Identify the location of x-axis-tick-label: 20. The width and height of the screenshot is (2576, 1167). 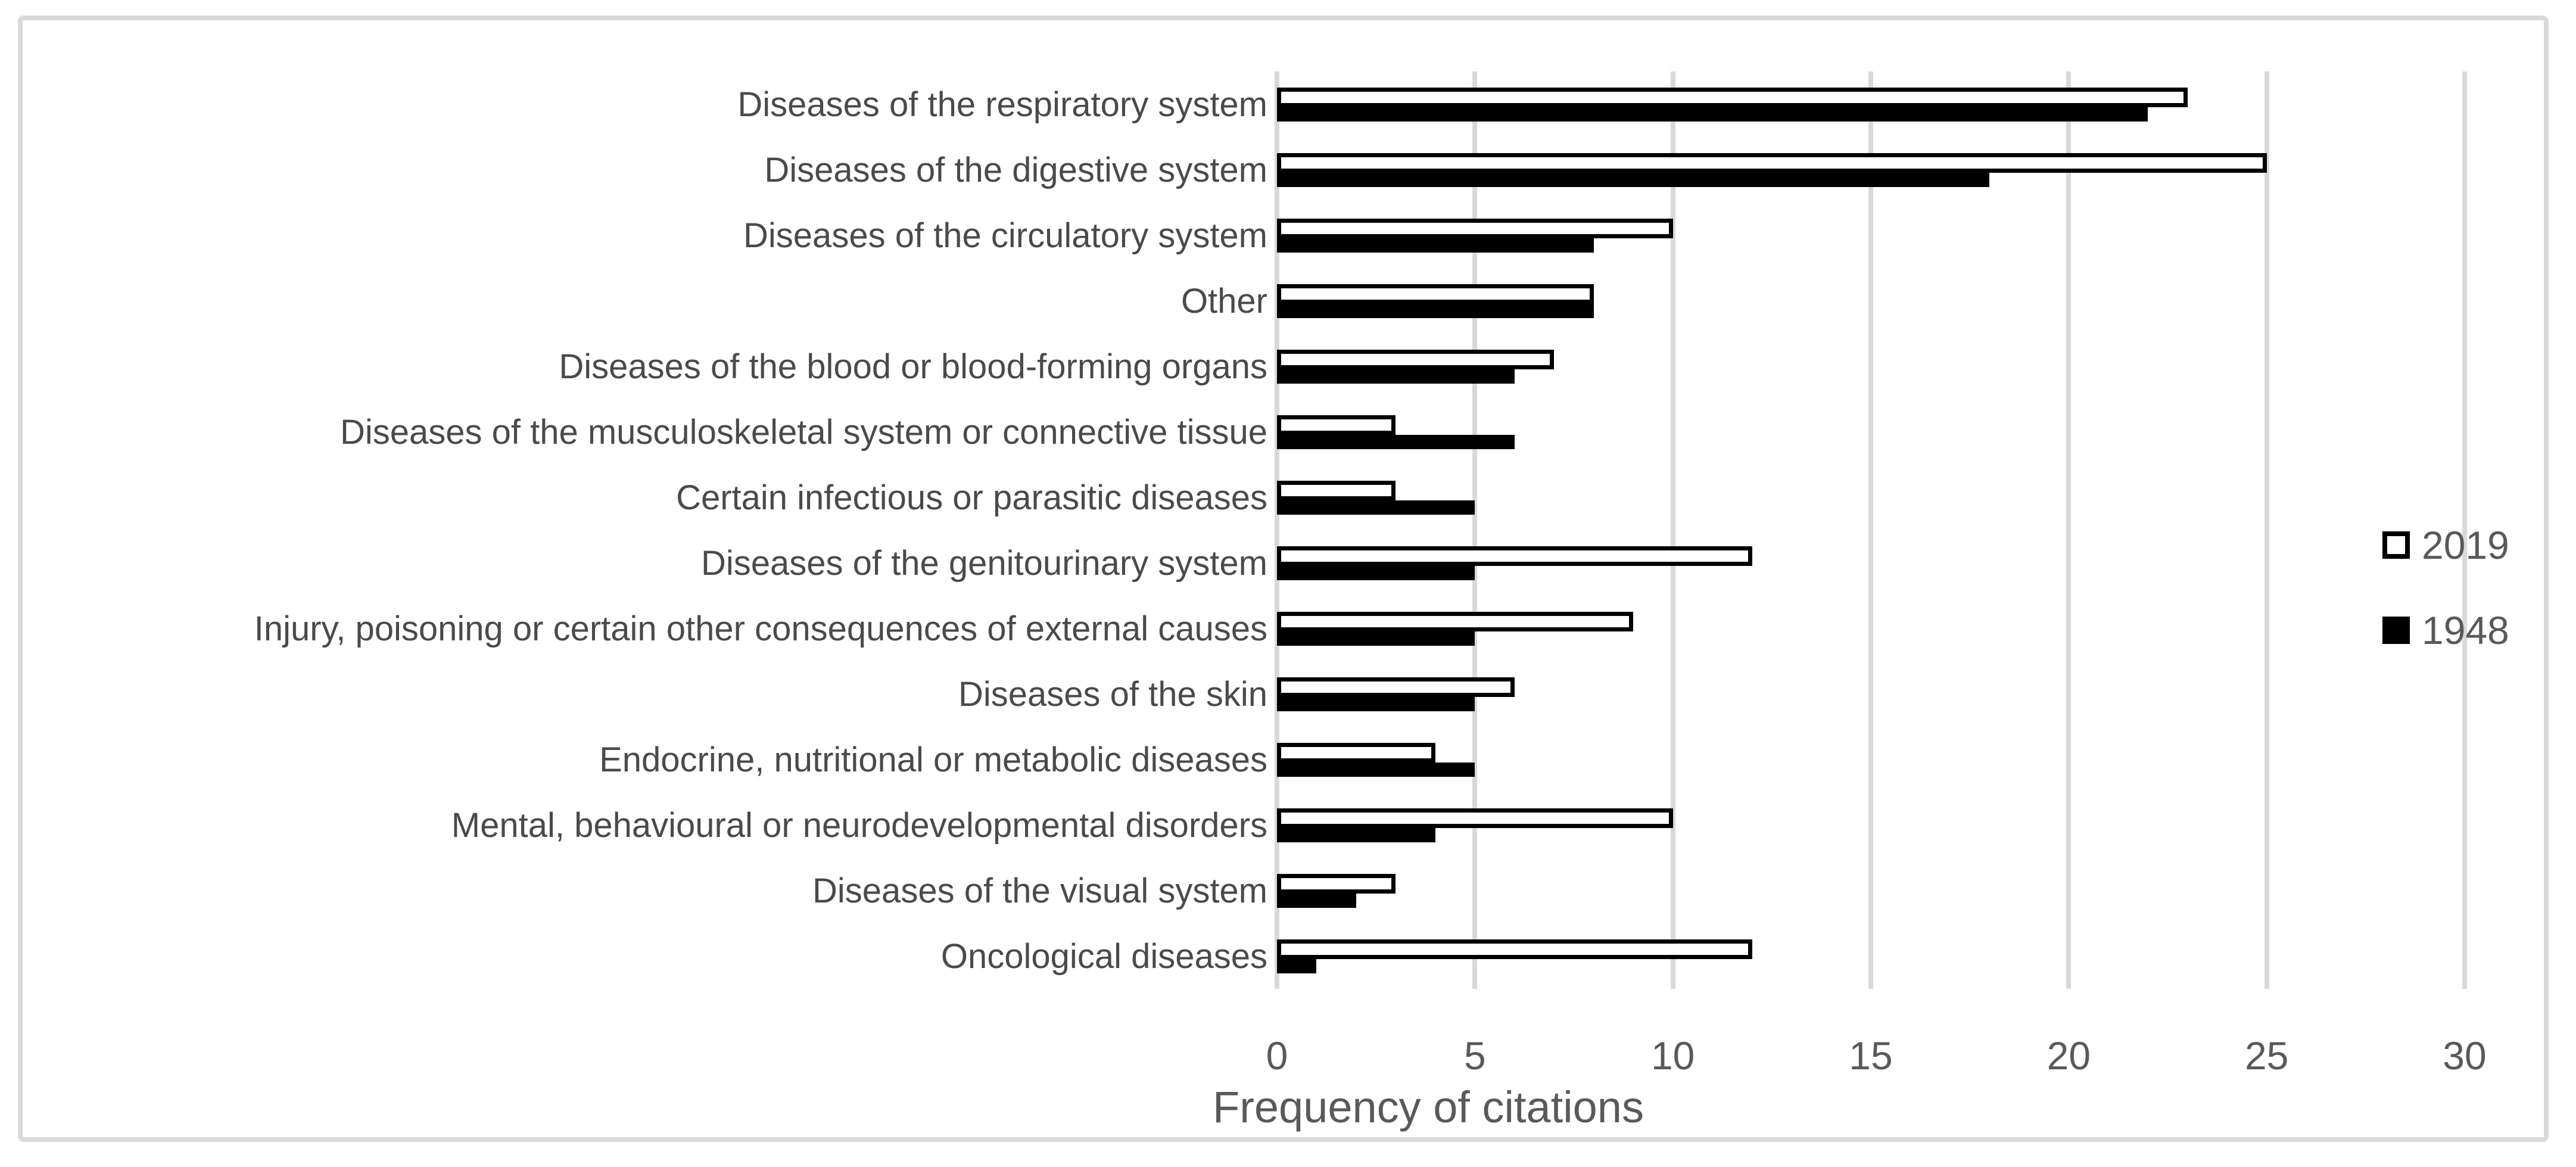
(2069, 1056).